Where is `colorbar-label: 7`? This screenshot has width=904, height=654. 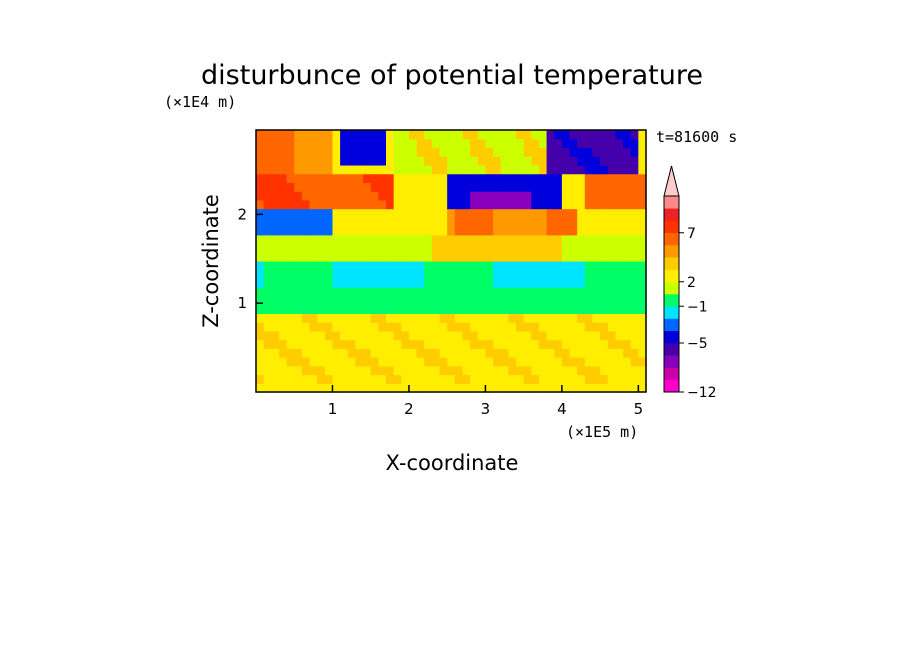 colorbar-label: 7 is located at coordinates (691, 234).